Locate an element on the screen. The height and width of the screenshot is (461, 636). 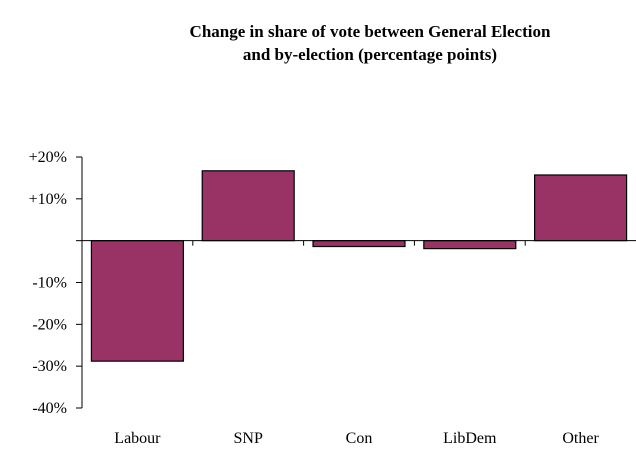
chart-title-line-2: and by-election (percentage points) is located at coordinates (370, 54).